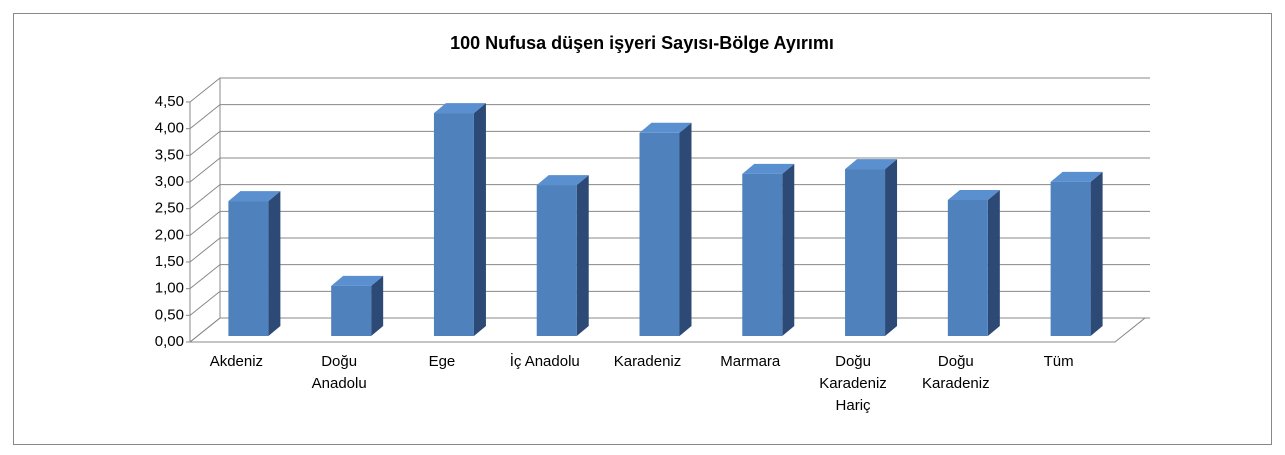 The image size is (1285, 455). What do you see at coordinates (169, 261) in the screenshot?
I see `y-tick-label: 1,50` at bounding box center [169, 261].